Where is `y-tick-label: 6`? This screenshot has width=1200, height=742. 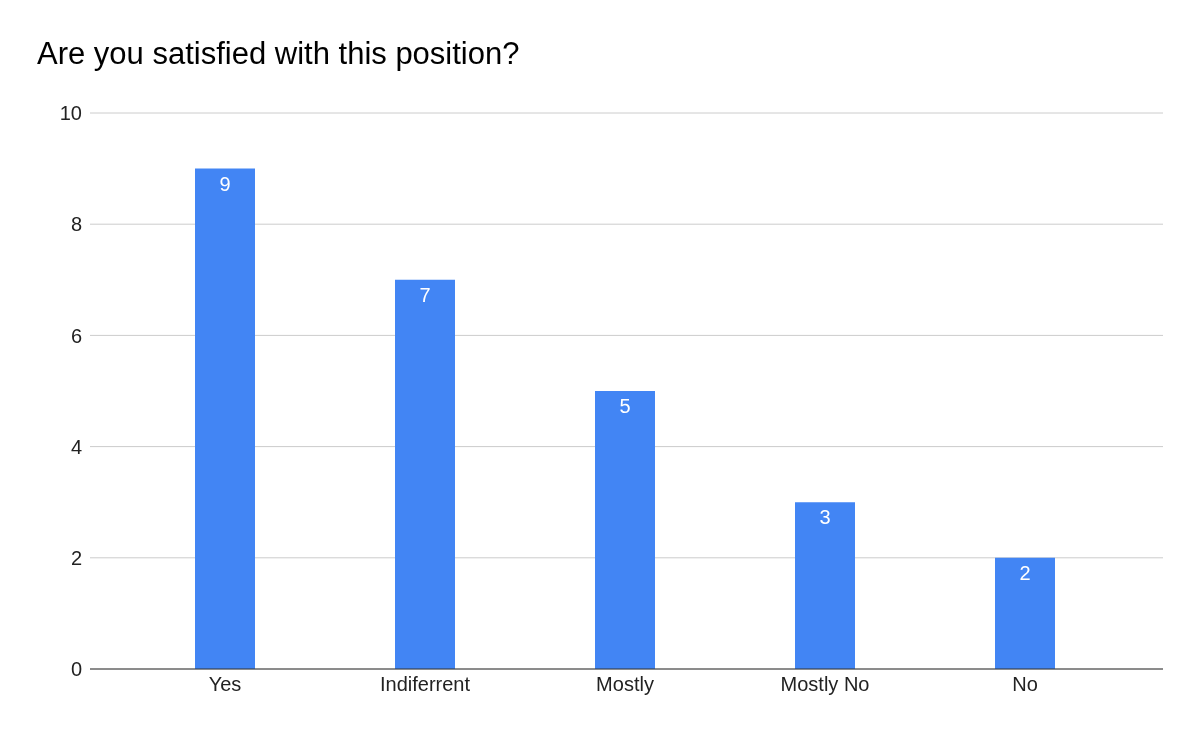
y-tick-label: 6 is located at coordinates (76, 335).